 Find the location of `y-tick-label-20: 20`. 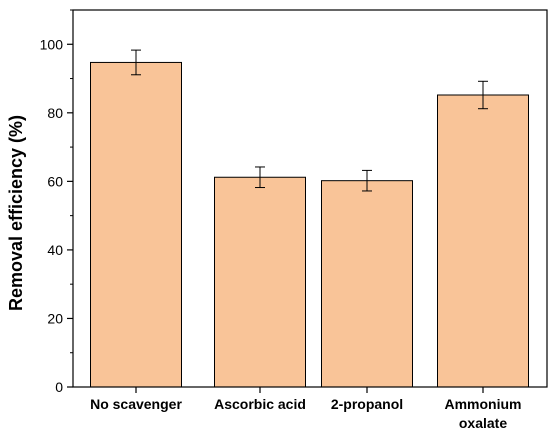

y-tick-label-20: 20 is located at coordinates (55, 318).